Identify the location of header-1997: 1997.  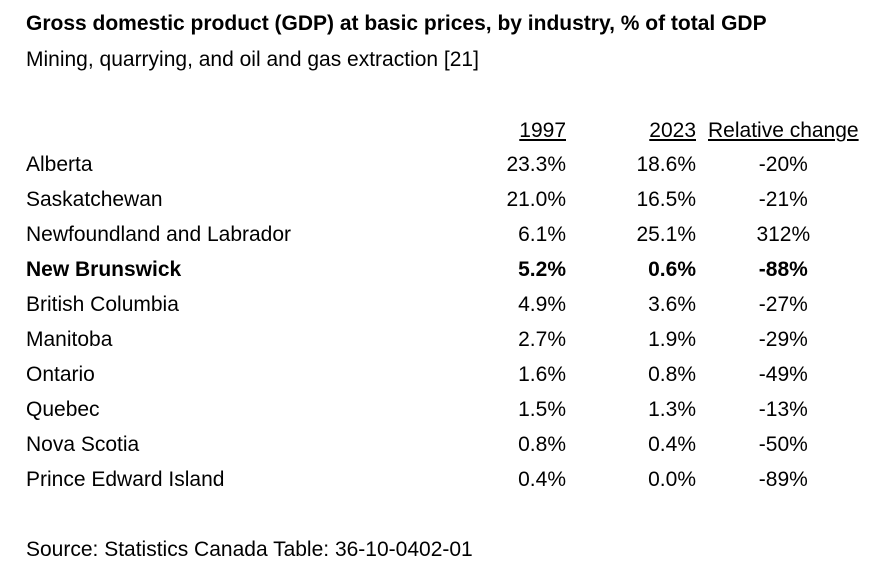
(542, 130).